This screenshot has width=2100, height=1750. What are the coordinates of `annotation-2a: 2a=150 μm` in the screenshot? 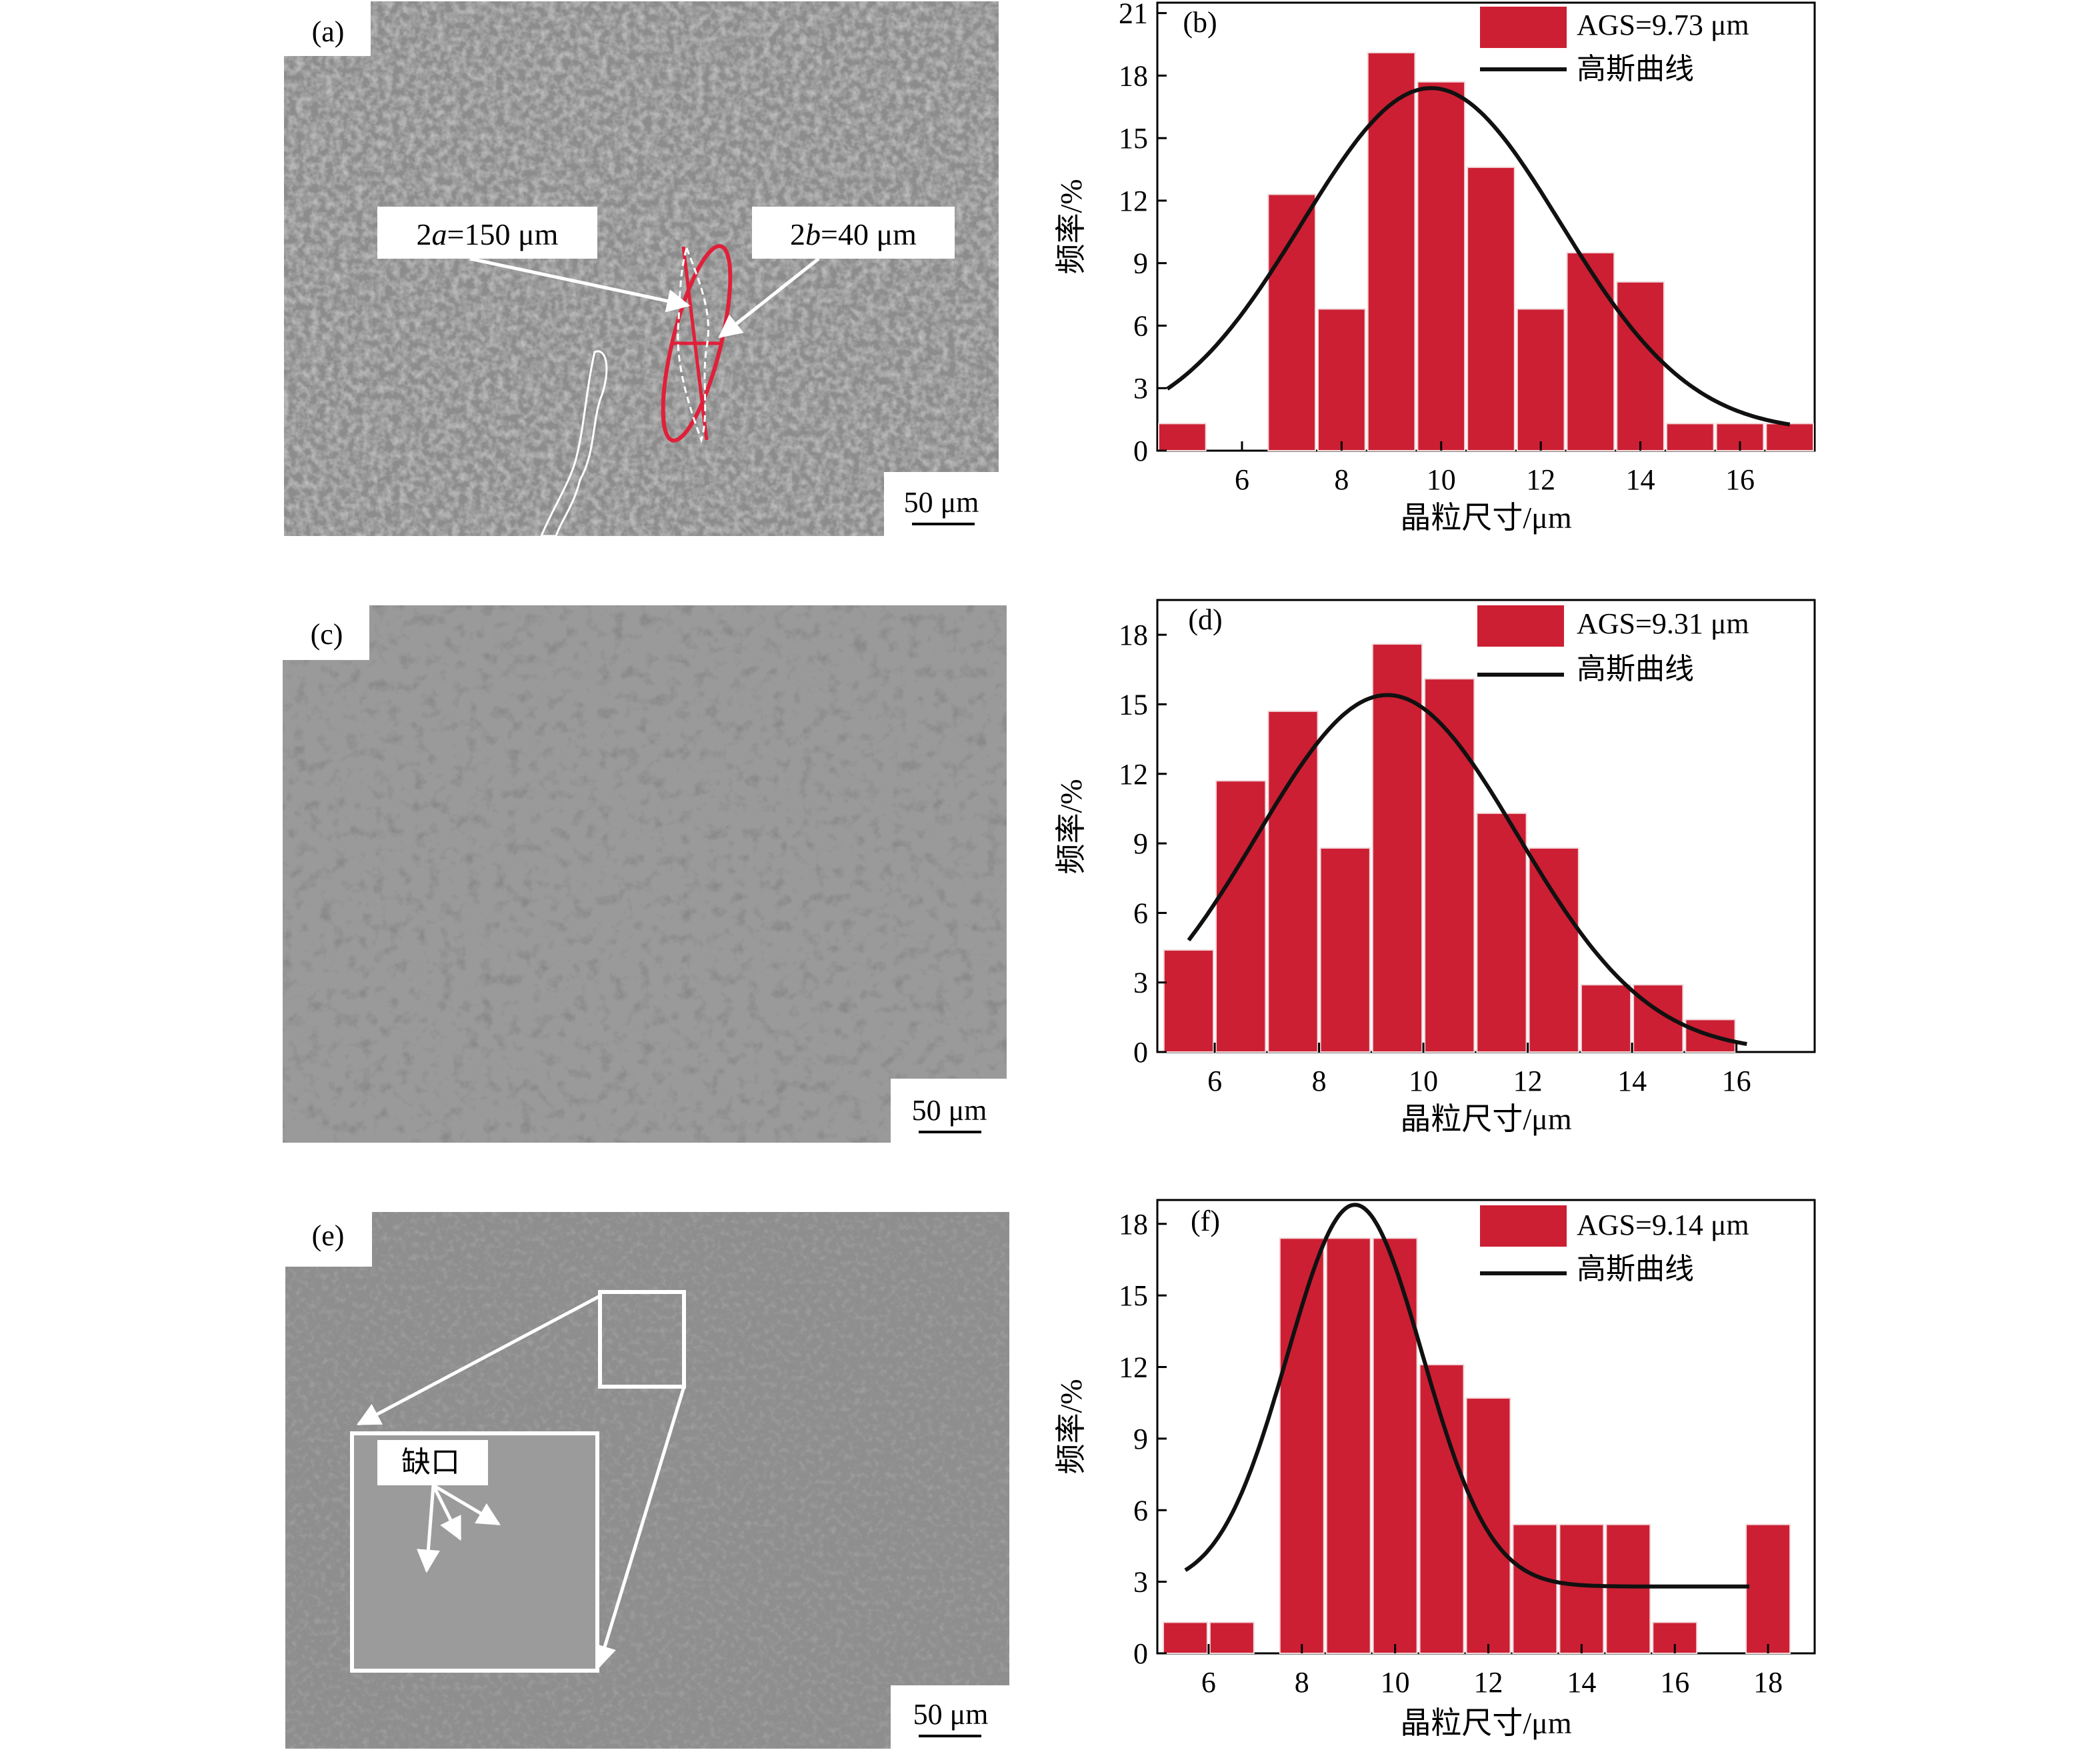 It's located at (488, 234).